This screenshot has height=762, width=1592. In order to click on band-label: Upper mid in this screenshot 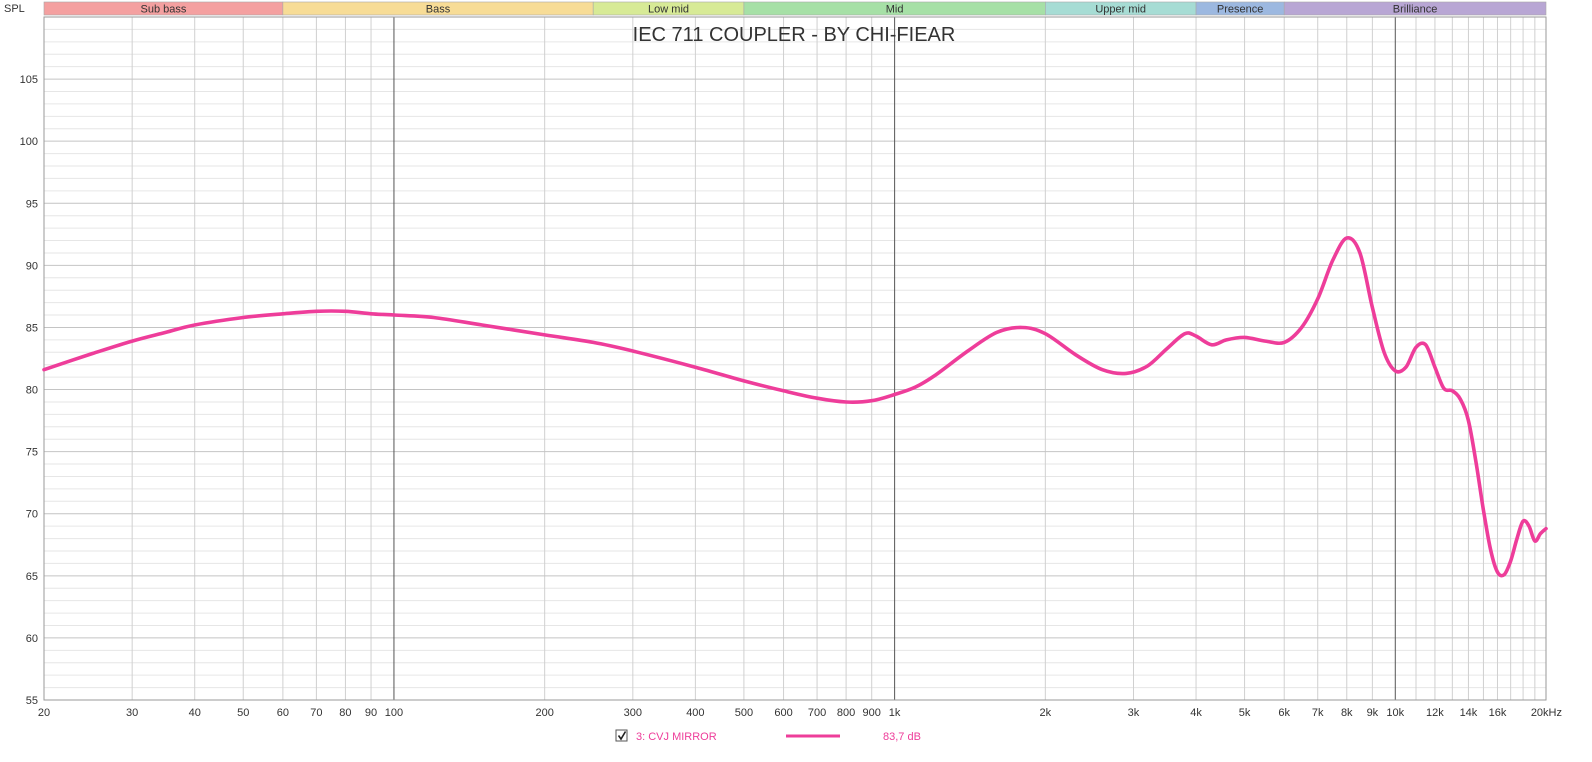, I will do `click(1120, 10)`.